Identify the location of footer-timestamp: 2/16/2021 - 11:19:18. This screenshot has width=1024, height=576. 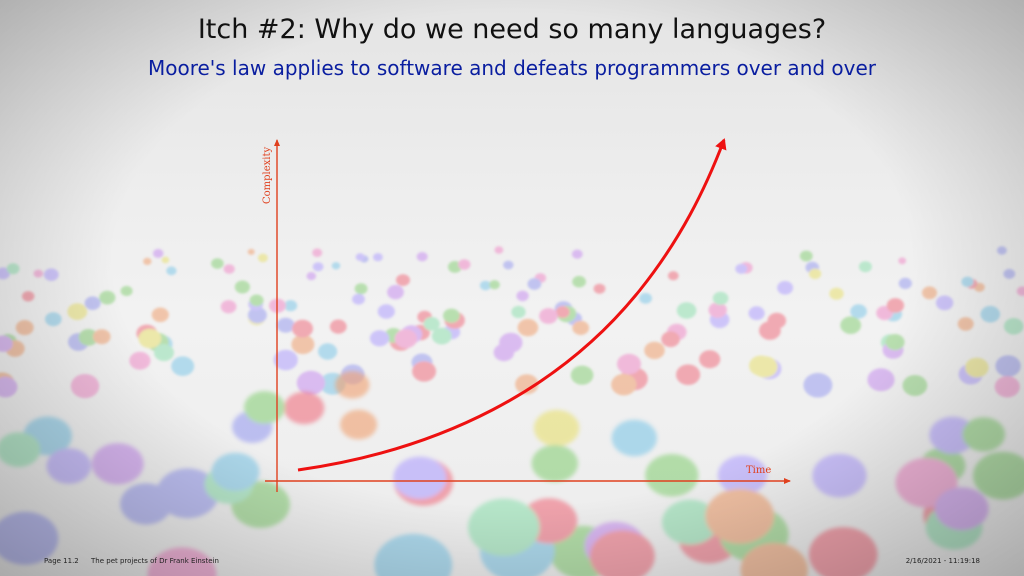
(942, 561).